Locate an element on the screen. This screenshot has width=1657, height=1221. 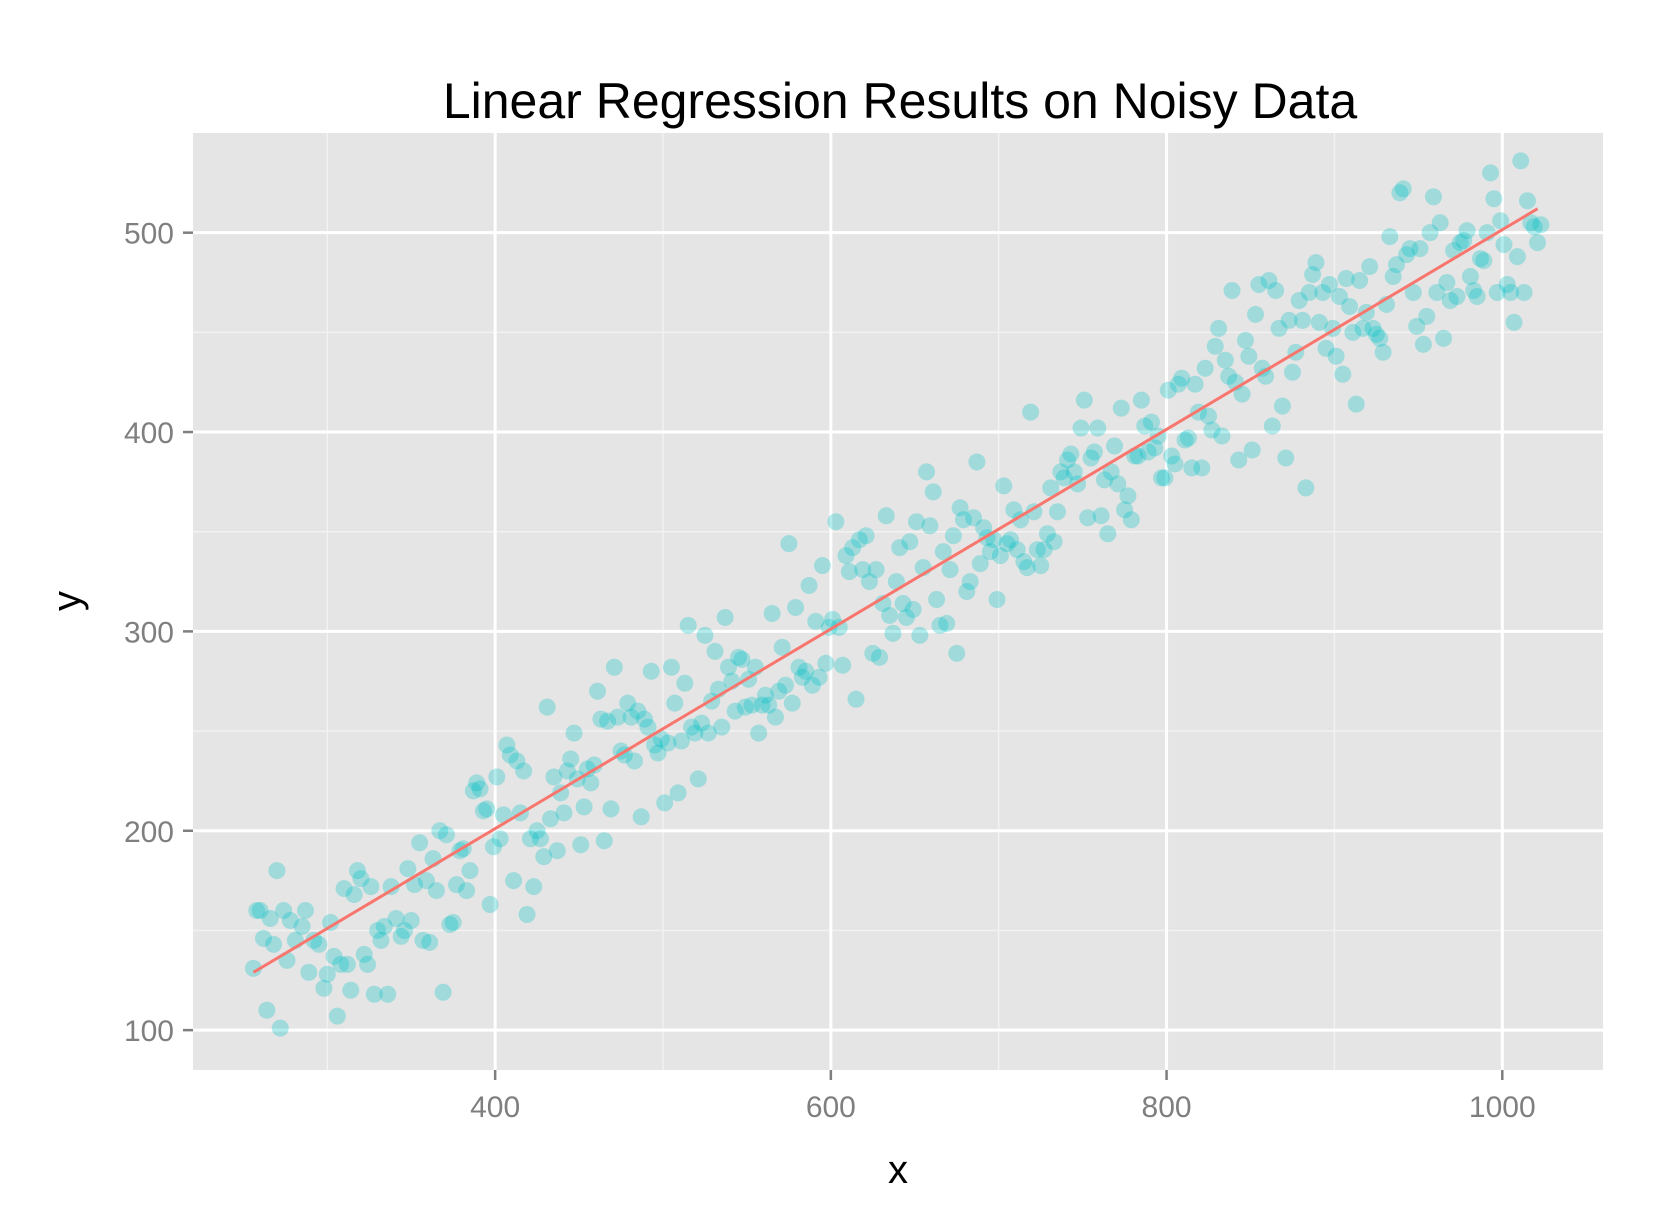
y-tick-label: 500 is located at coordinates (149, 234).